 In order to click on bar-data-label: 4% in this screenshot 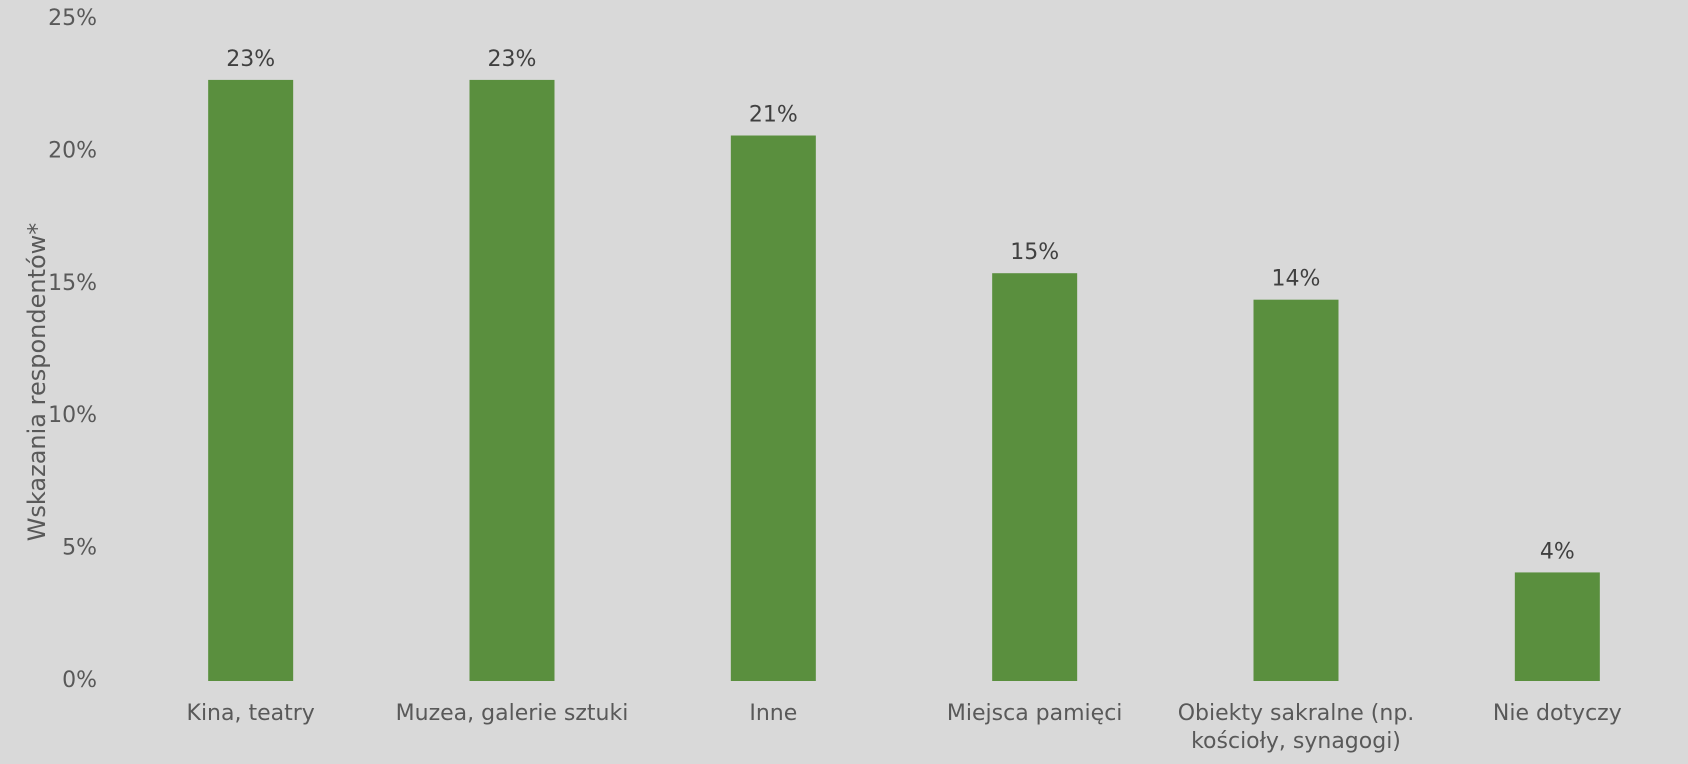, I will do `click(1557, 551)`.